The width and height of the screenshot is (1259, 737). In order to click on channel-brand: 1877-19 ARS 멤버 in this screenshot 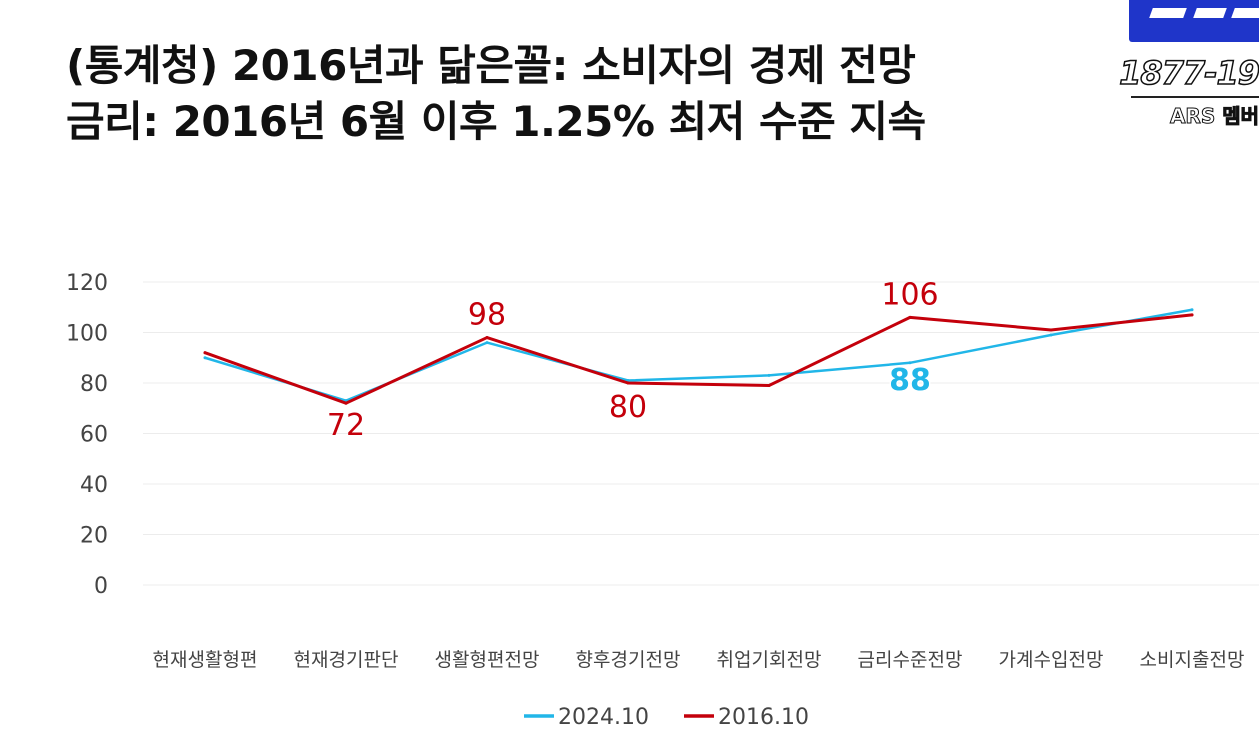, I will do `click(1188, 67)`.